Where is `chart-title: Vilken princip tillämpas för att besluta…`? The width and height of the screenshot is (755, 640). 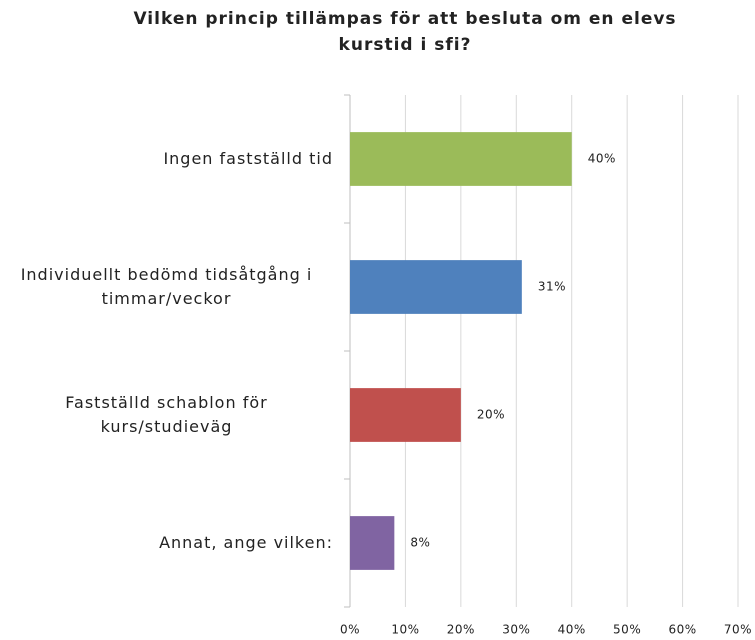 chart-title: Vilken princip tillämpas för att besluta… is located at coordinates (405, 32).